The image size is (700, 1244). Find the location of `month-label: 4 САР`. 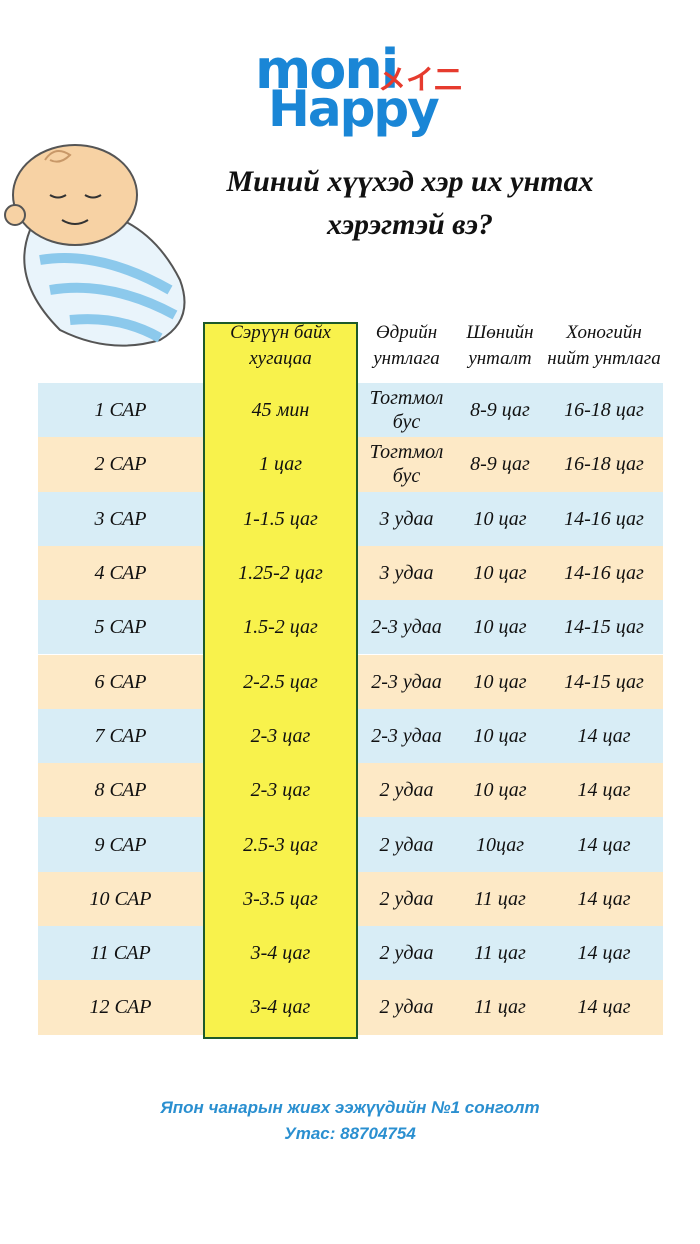

month-label: 4 САР is located at coordinates (120, 573).